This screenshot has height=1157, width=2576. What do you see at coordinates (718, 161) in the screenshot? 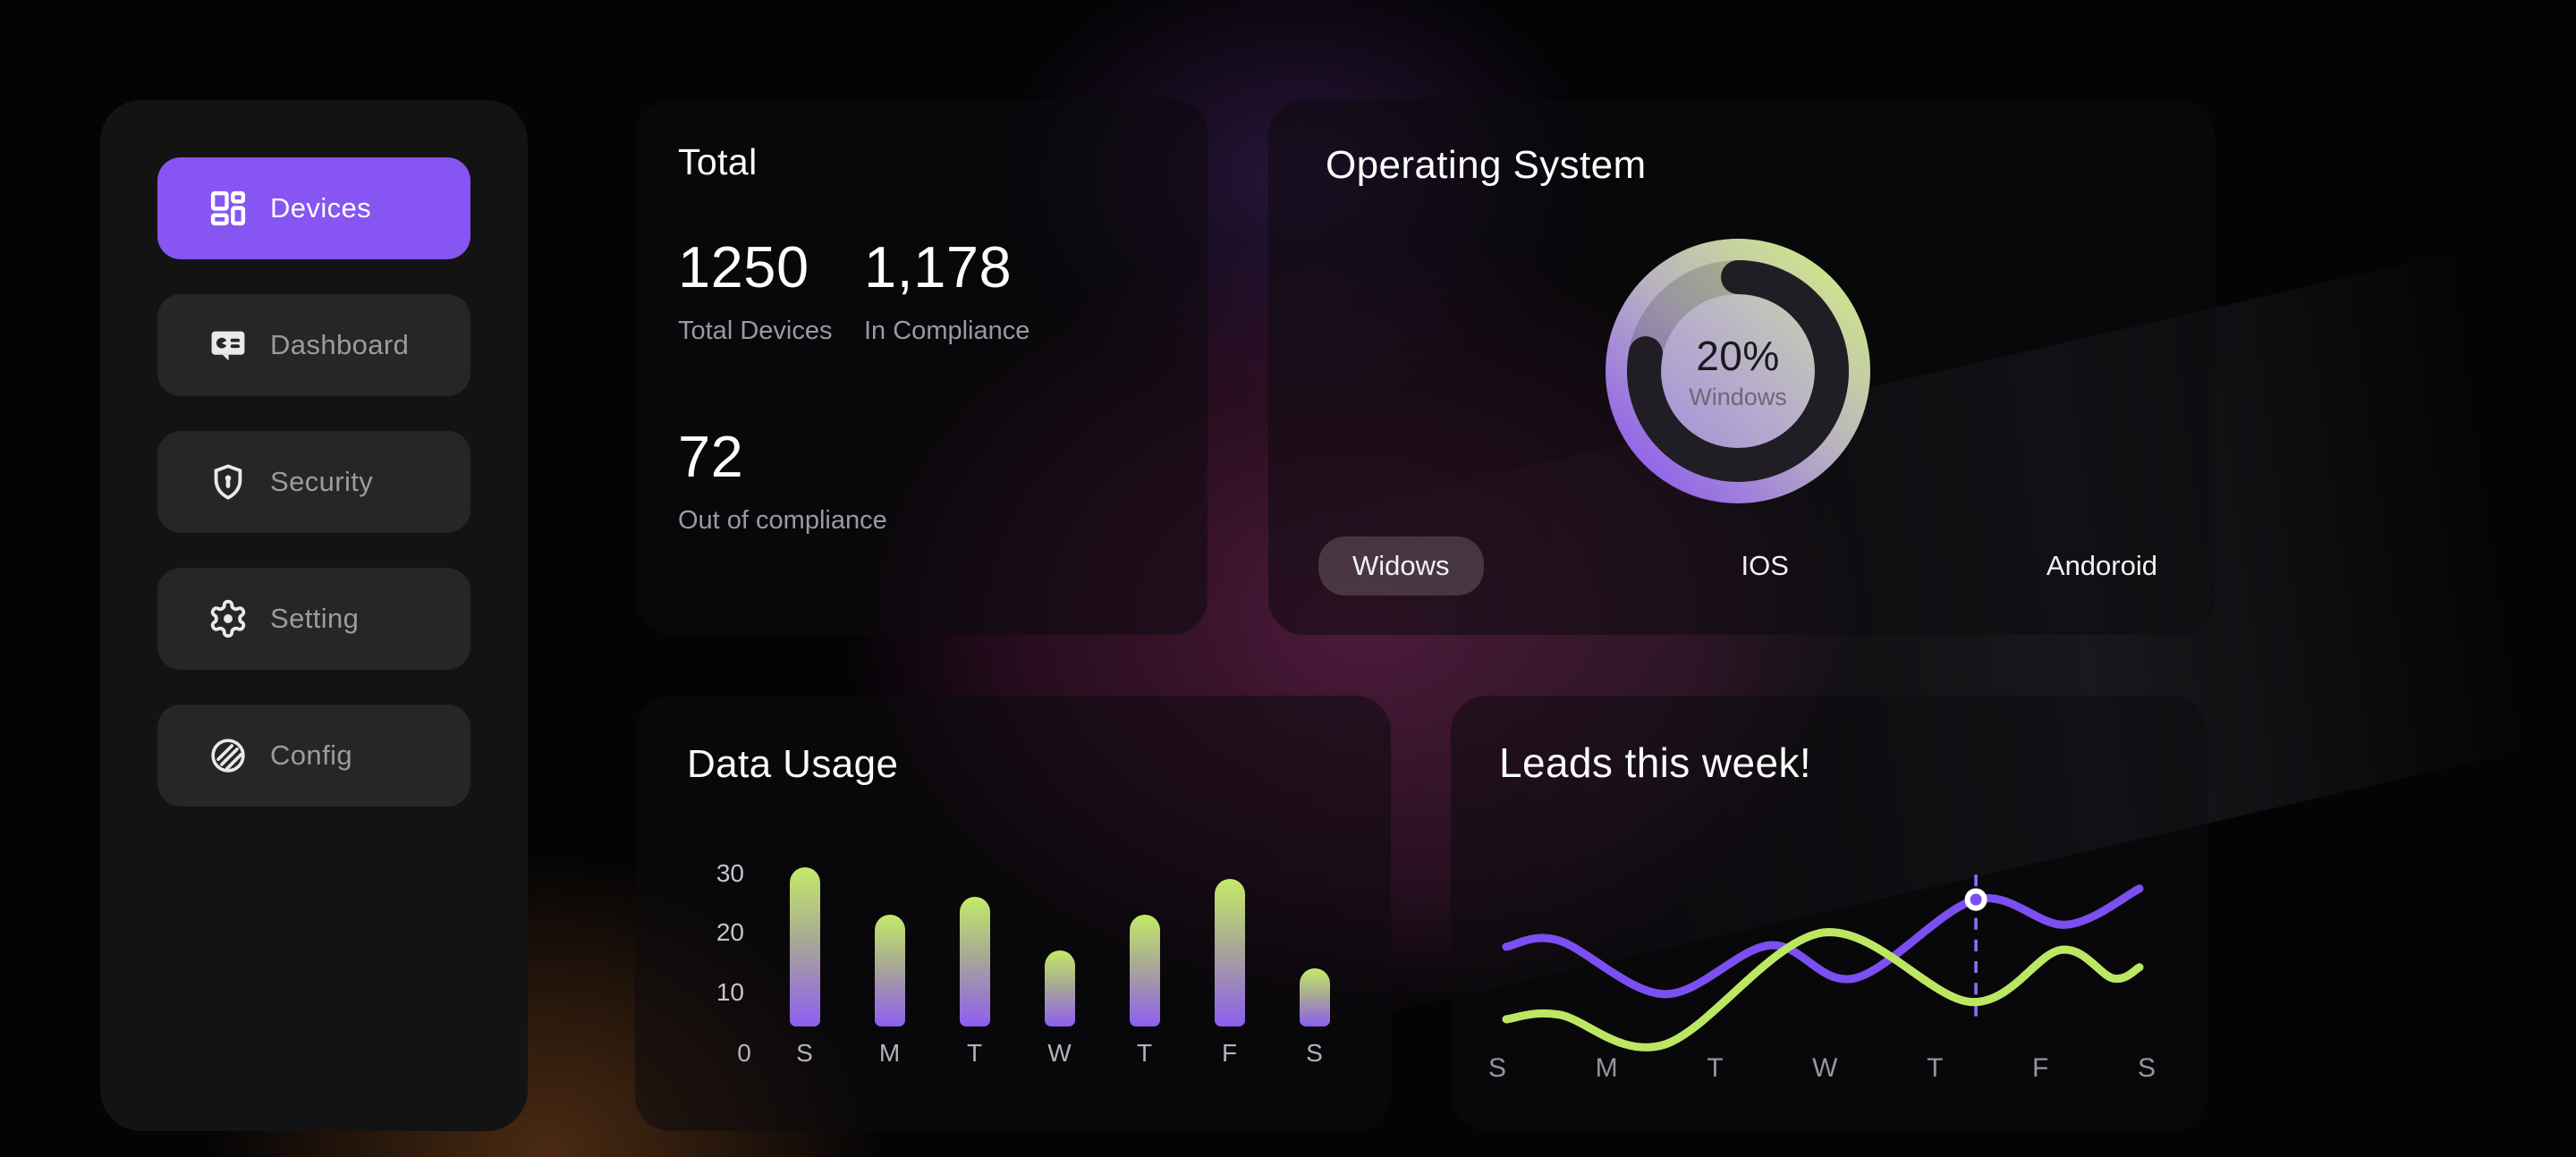
I see `total-card-title: Total` at bounding box center [718, 161].